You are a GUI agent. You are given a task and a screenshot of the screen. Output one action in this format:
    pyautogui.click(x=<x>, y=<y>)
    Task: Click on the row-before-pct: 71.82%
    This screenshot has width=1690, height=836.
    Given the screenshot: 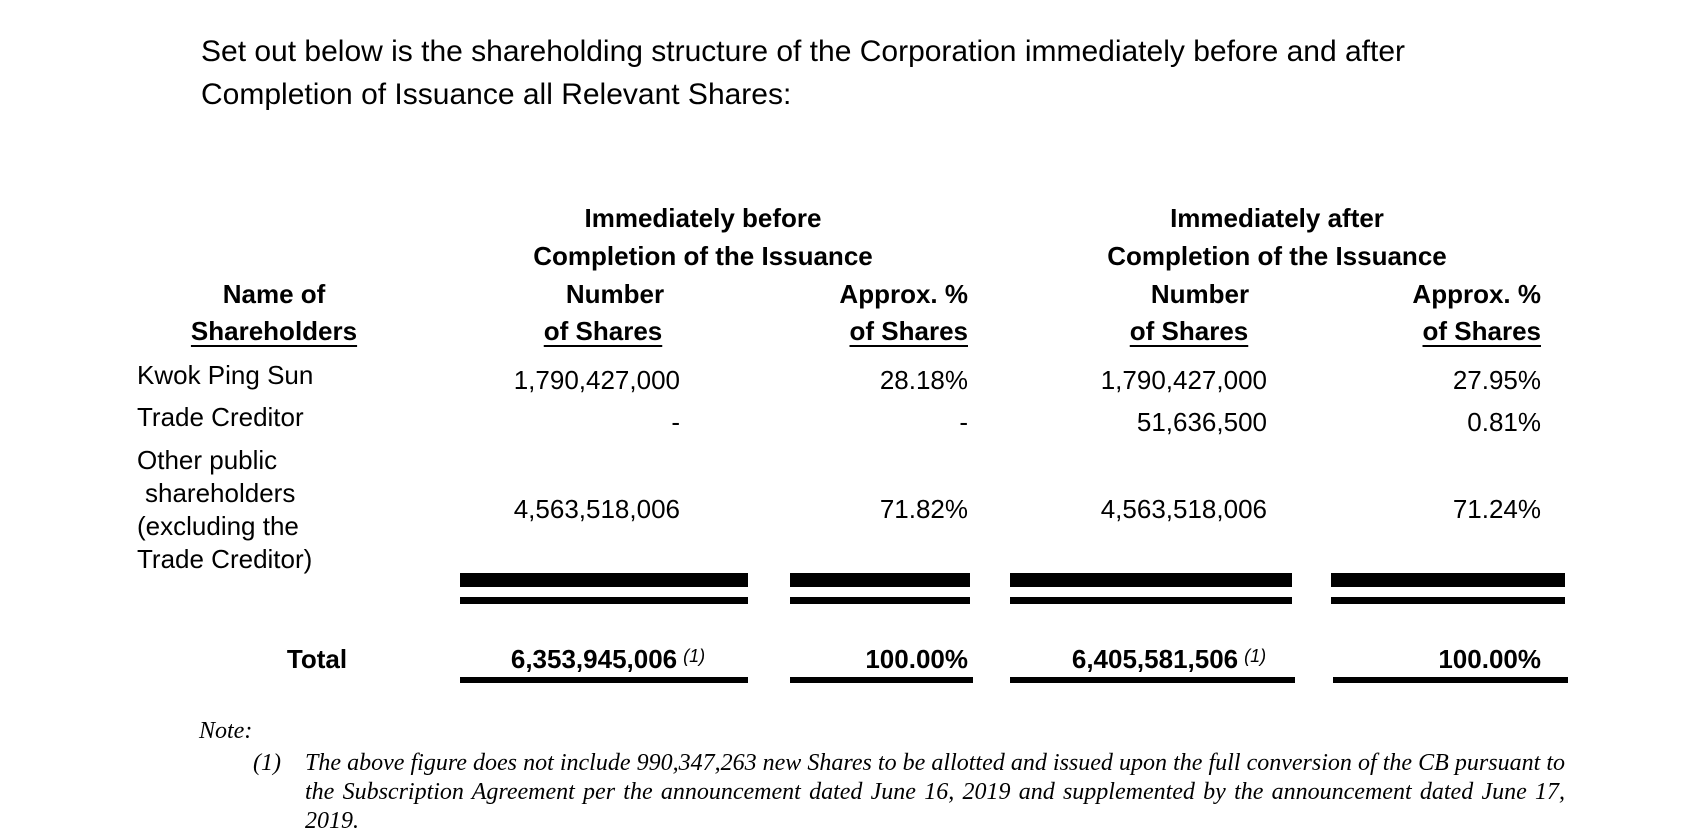 What is the action you would take?
    pyautogui.click(x=923, y=509)
    